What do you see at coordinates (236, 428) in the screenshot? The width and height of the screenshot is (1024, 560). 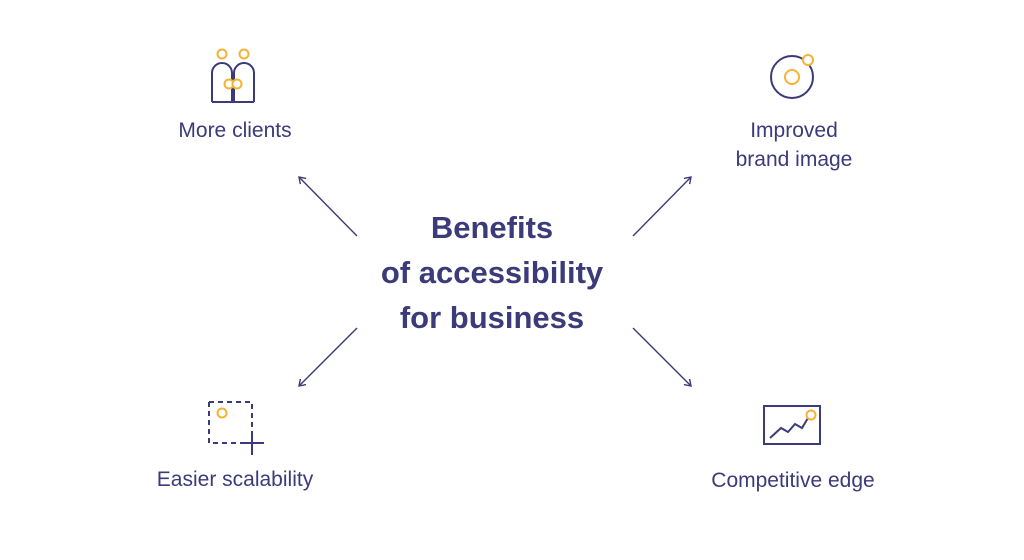 I see `dashed-square-plus-icon` at bounding box center [236, 428].